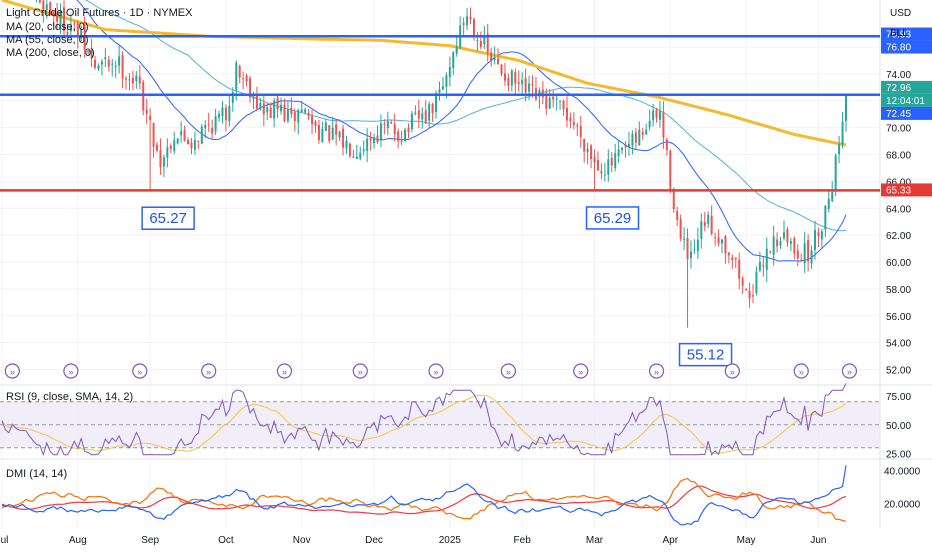 The image size is (932, 555). Describe the element at coordinates (898, 236) in the screenshot. I see `price-tick-label: 62.00` at that location.